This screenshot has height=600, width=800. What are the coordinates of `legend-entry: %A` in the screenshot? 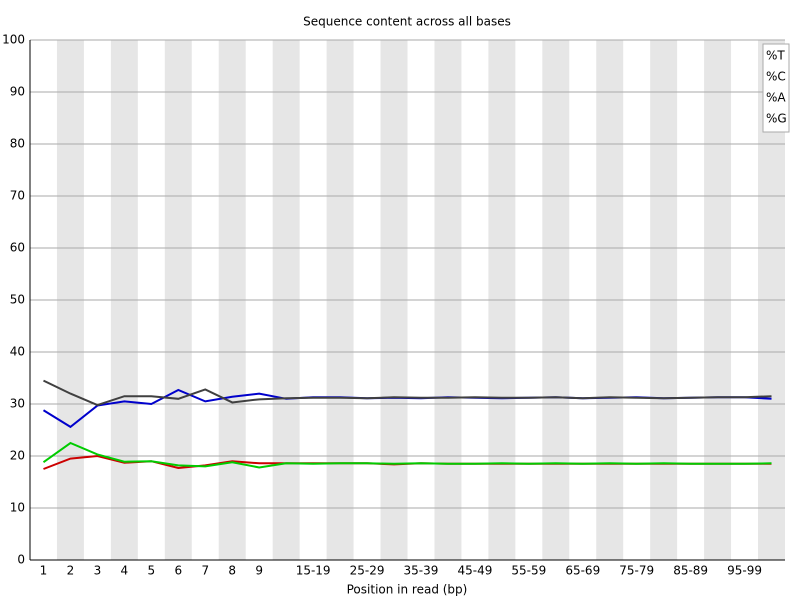 It's located at (776, 98).